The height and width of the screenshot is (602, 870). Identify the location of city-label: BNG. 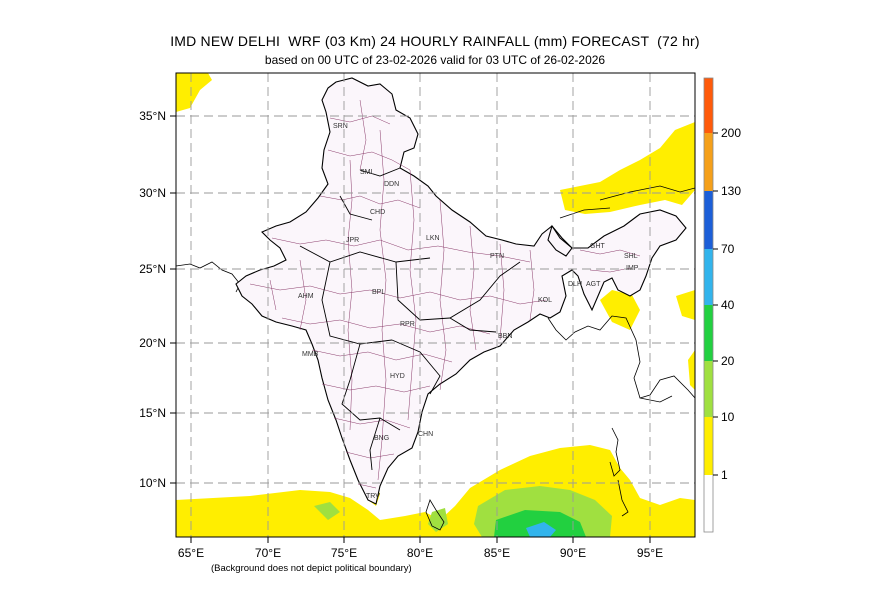
(381, 438).